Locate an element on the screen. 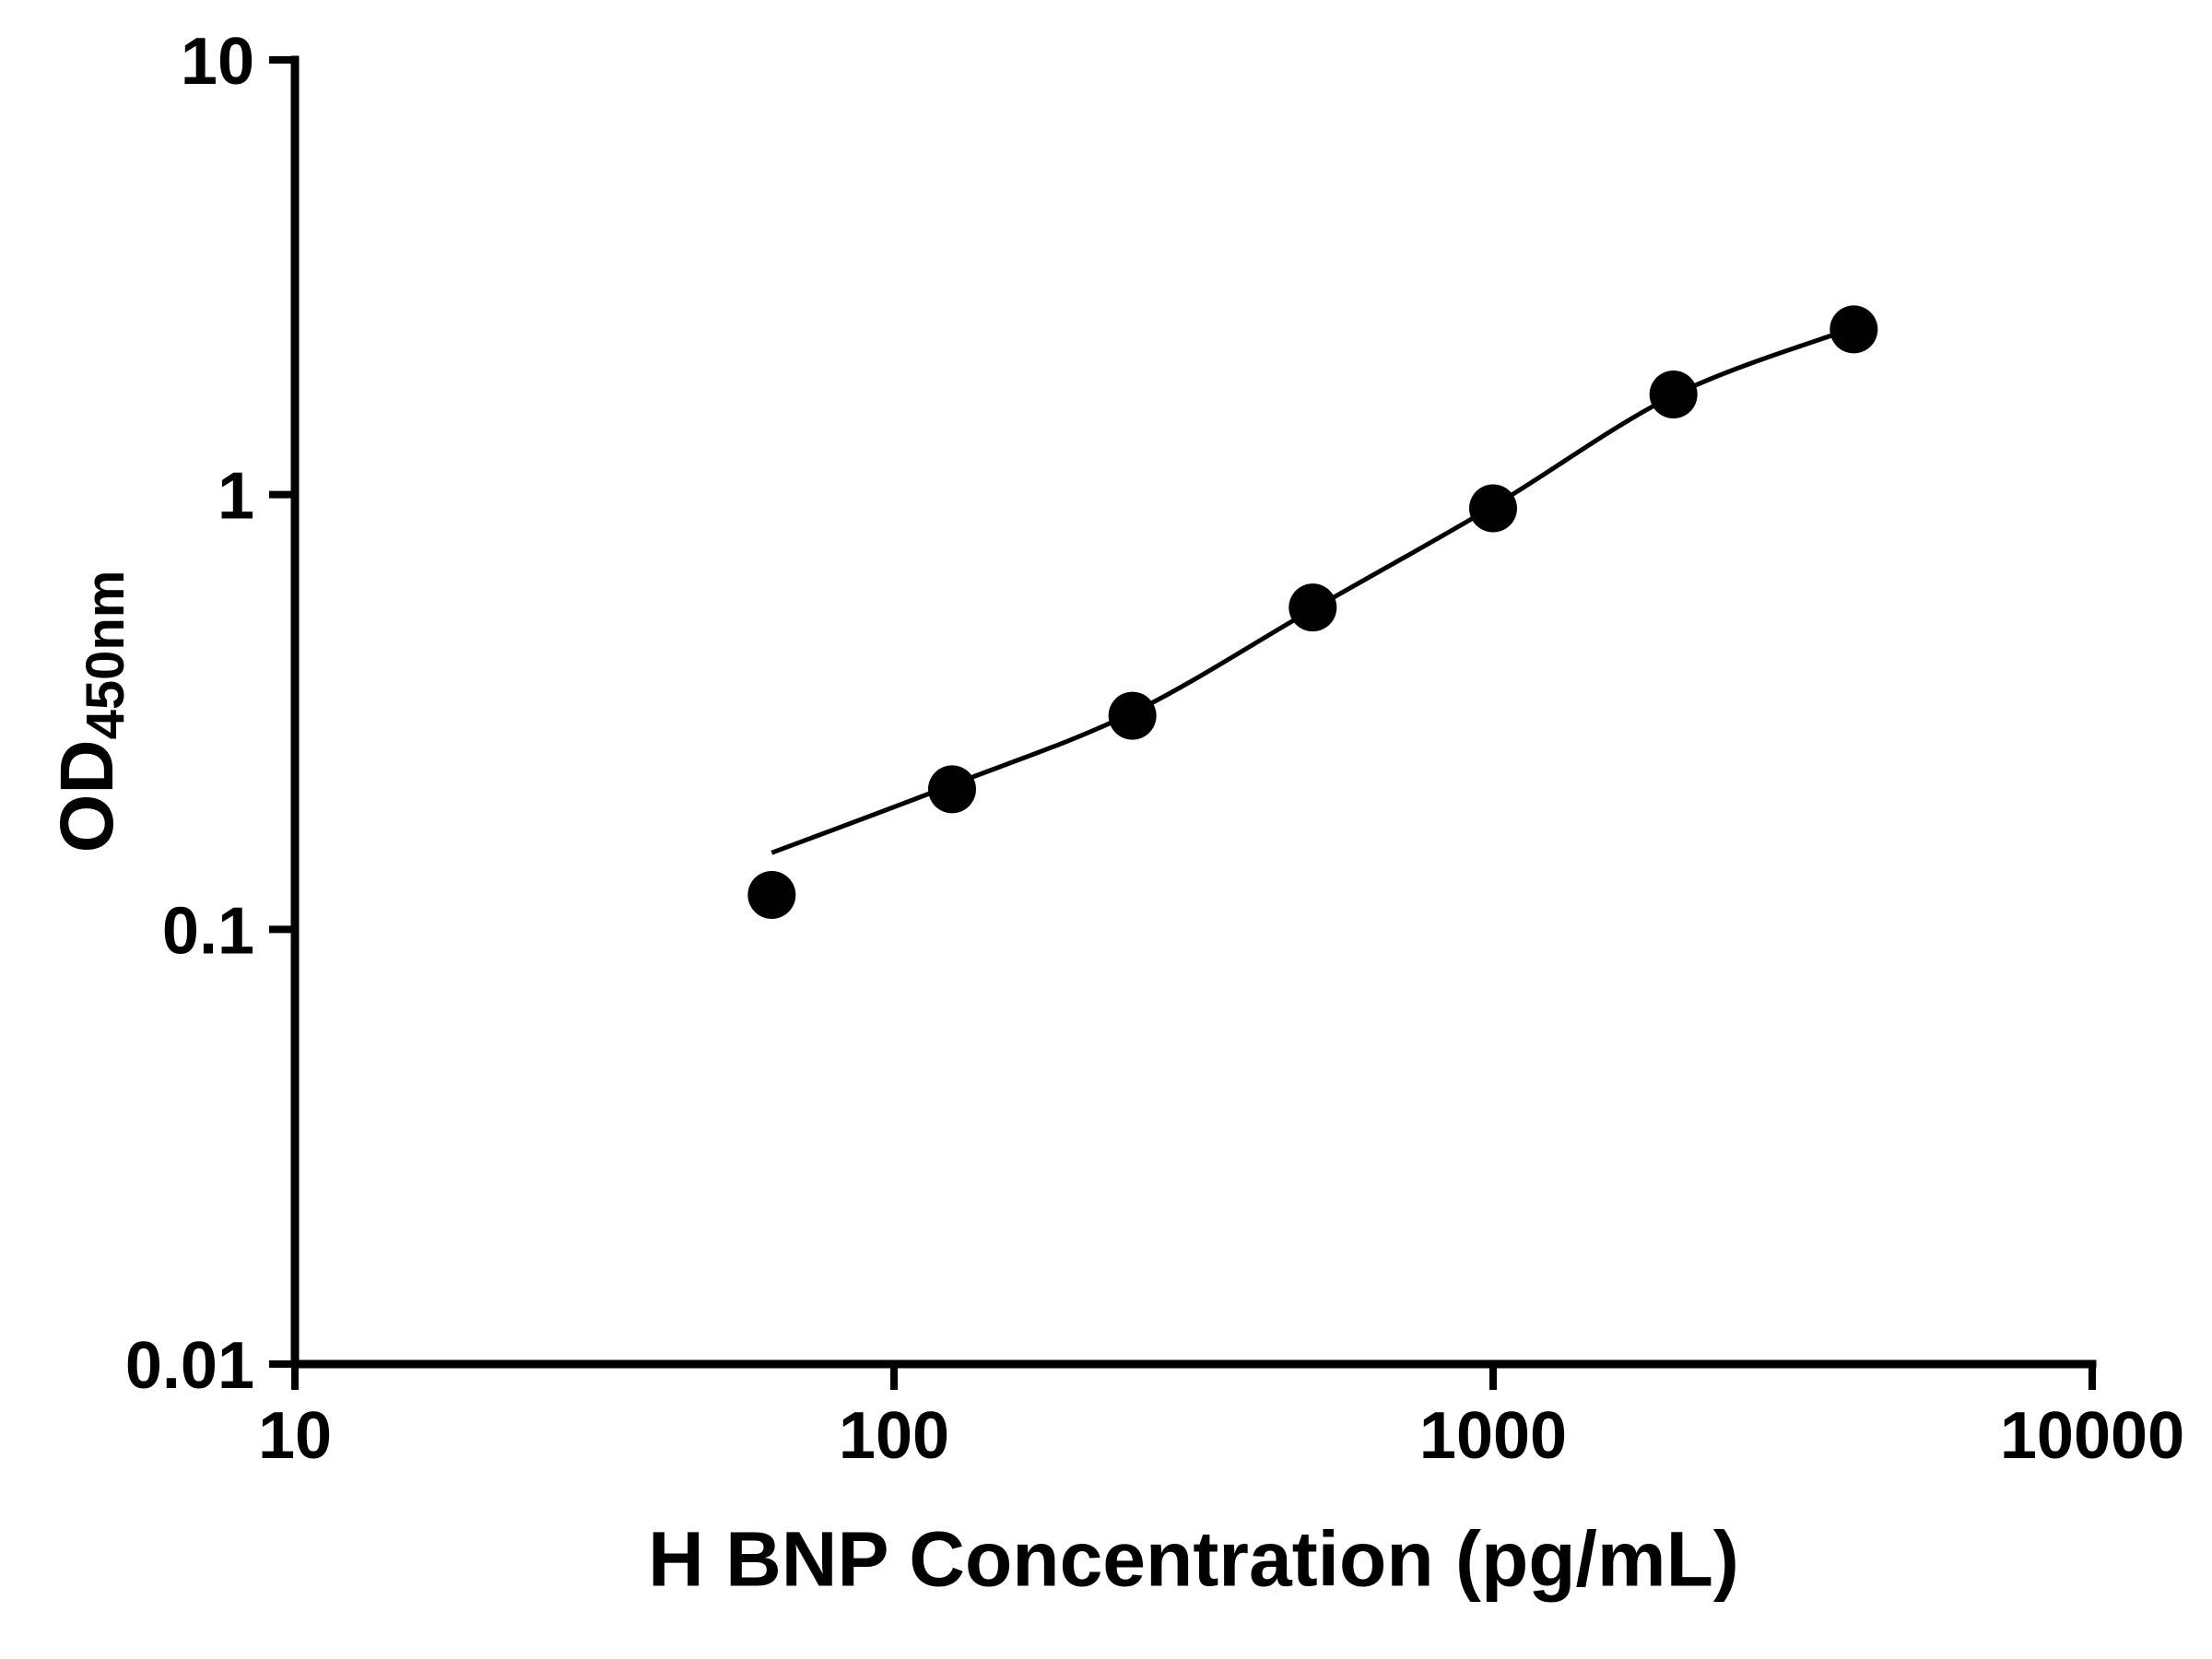 This screenshot has height=1659, width=2212. y-axis-tick-label: 10 is located at coordinates (217, 62).